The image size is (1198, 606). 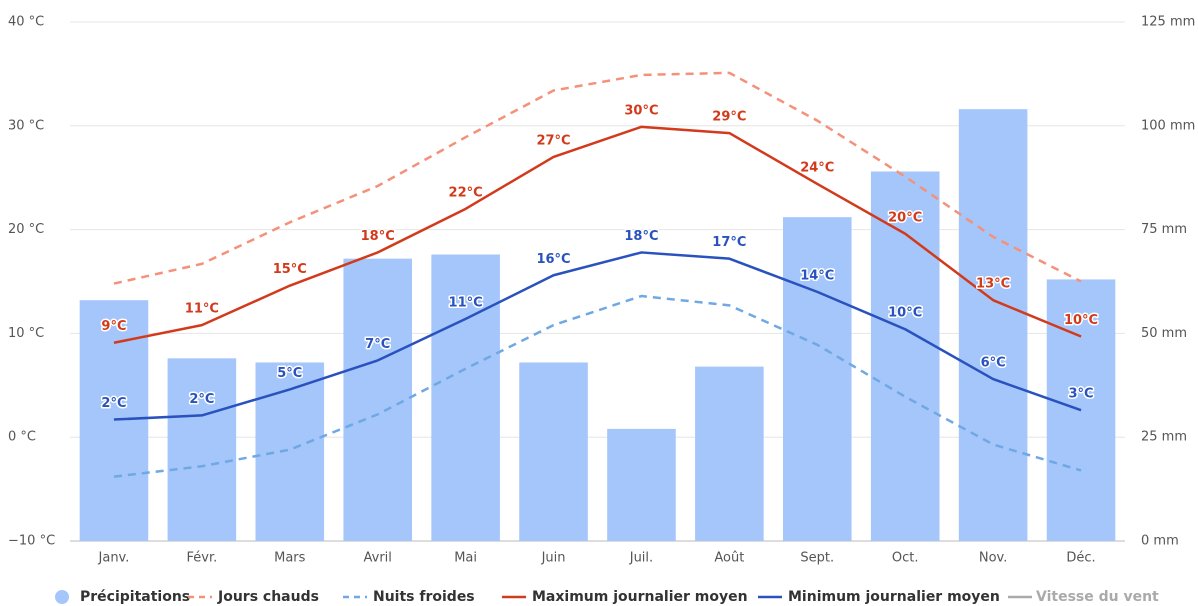 What do you see at coordinates (905, 217) in the screenshot?
I see `data-label: 20°C` at bounding box center [905, 217].